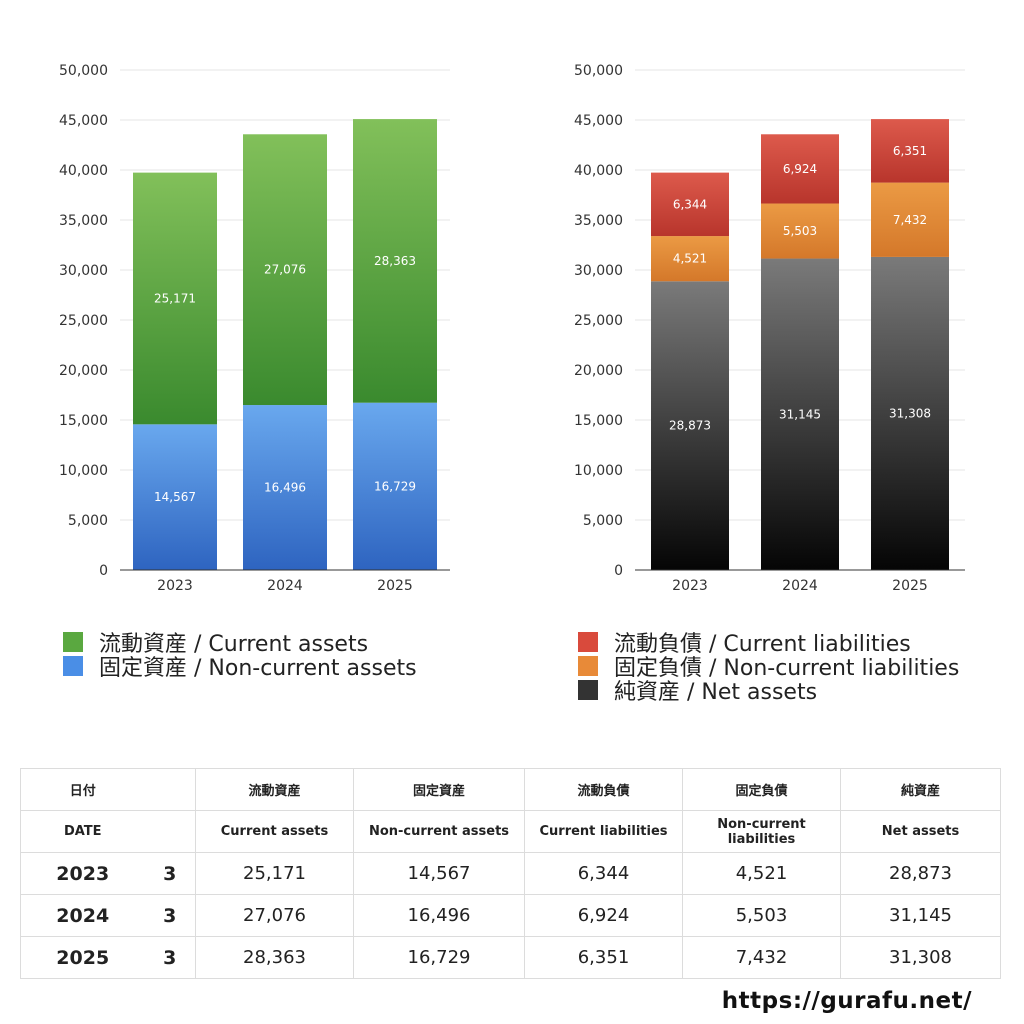  I want to click on cell-net-assets: 28,873, so click(920, 873).